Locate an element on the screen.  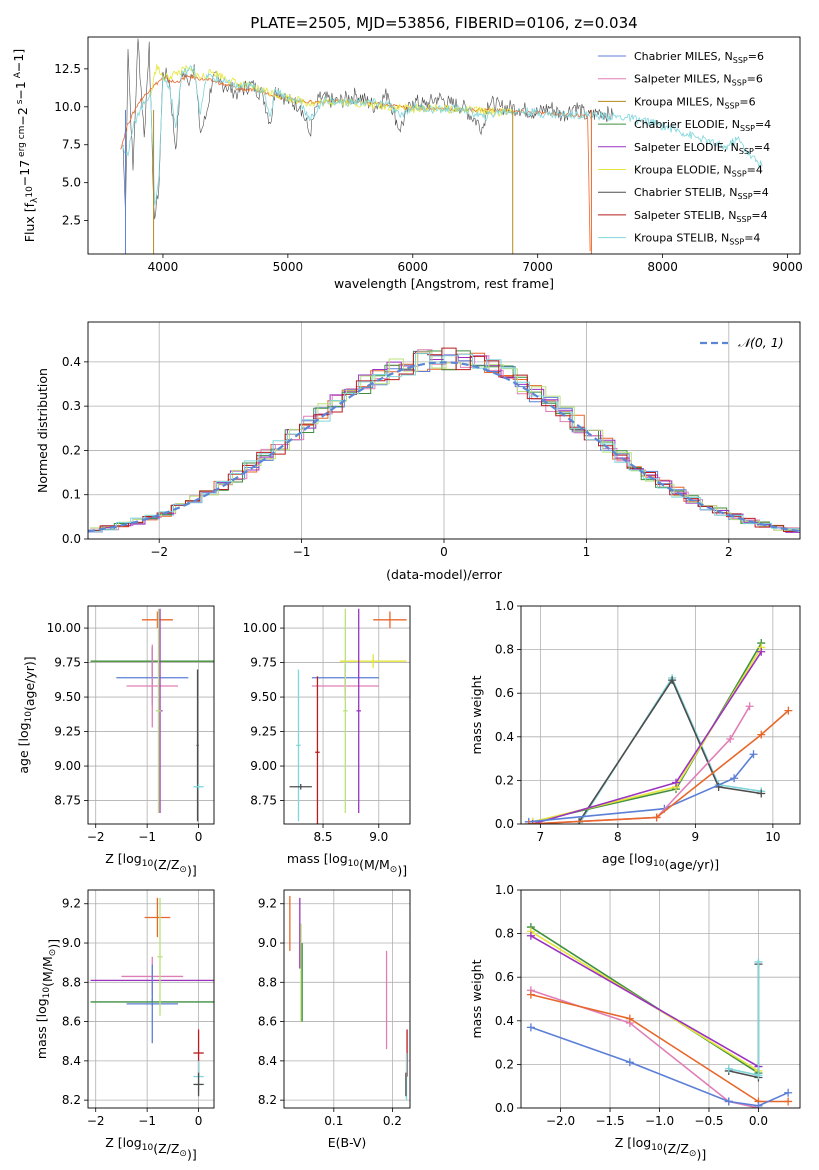
x-tick-label: 2 is located at coordinates (729, 552).